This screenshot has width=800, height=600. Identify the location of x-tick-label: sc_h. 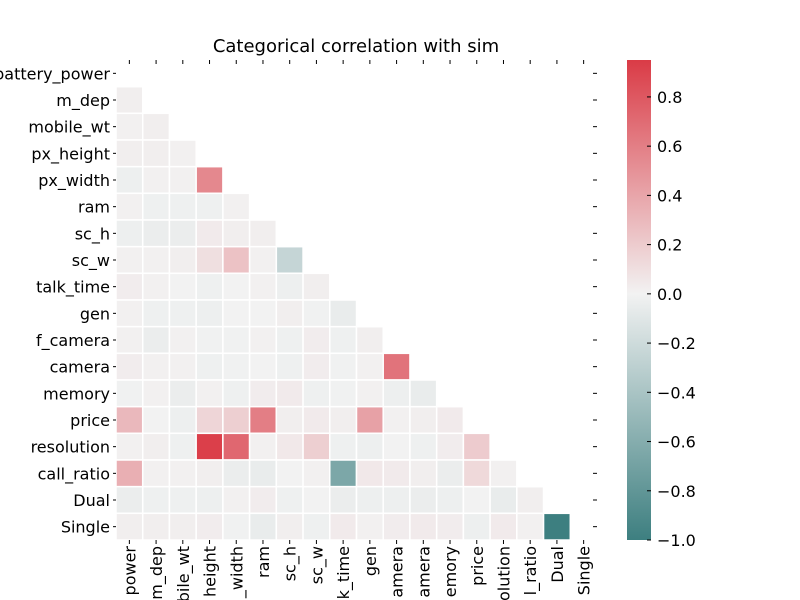
(291, 563).